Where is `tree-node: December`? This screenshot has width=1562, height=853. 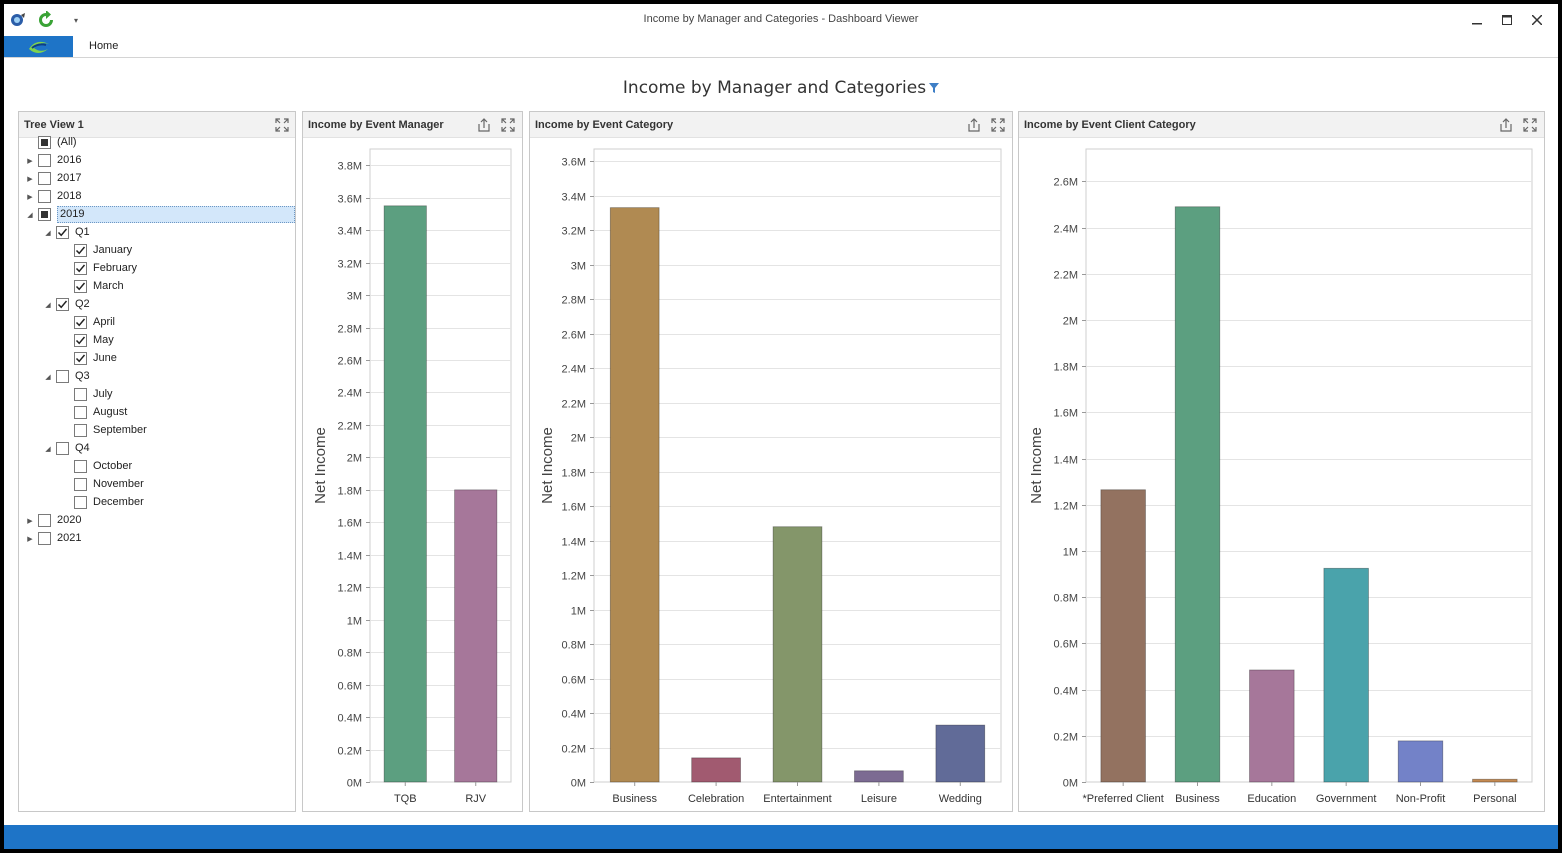 tree-node: December is located at coordinates (157, 503).